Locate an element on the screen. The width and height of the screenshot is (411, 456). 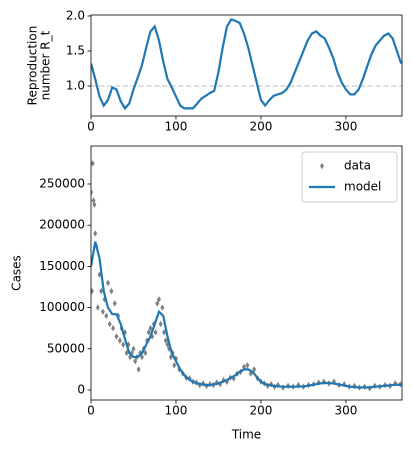
y-tick-label: 1.0 is located at coordinates (75, 85).